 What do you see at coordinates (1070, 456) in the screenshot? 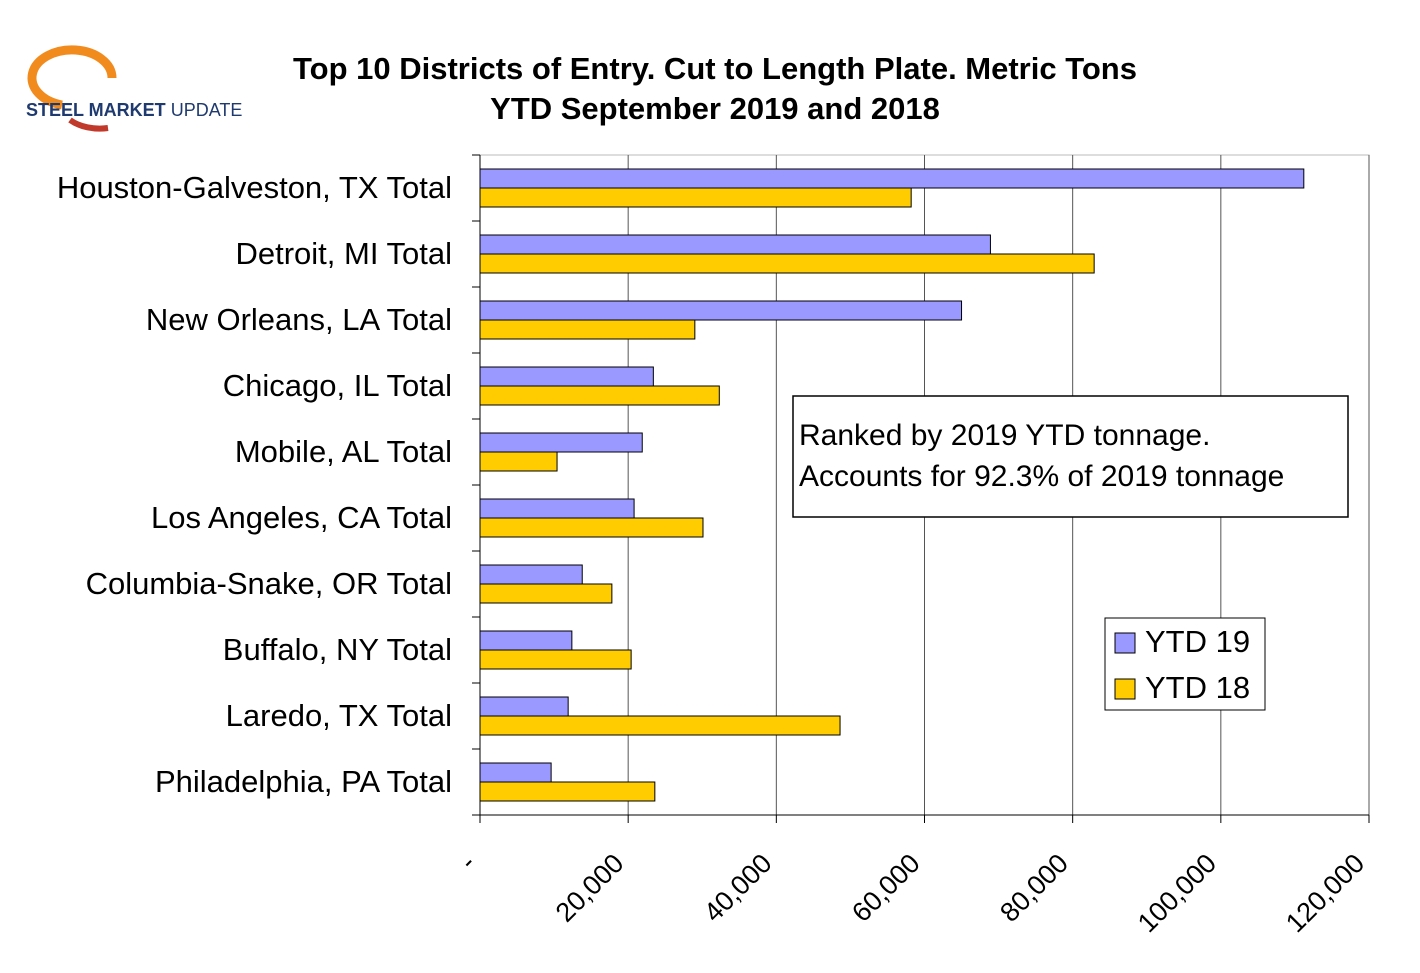
I see `annotation-box` at bounding box center [1070, 456].